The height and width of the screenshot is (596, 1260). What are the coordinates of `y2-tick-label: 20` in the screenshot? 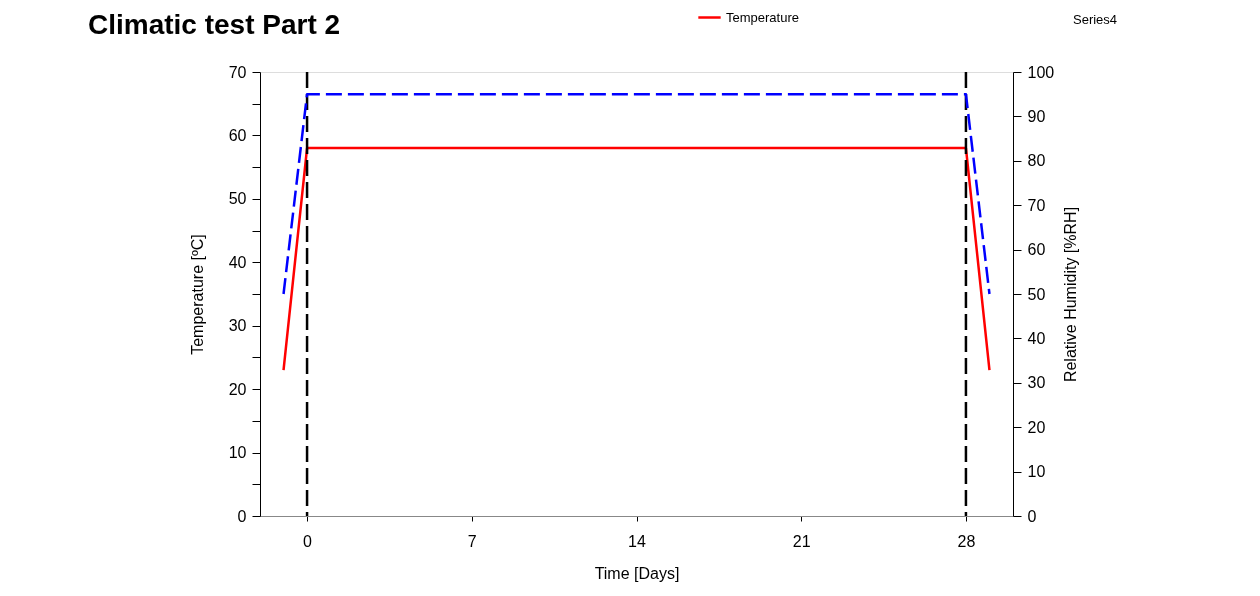 It's located at (1036, 427).